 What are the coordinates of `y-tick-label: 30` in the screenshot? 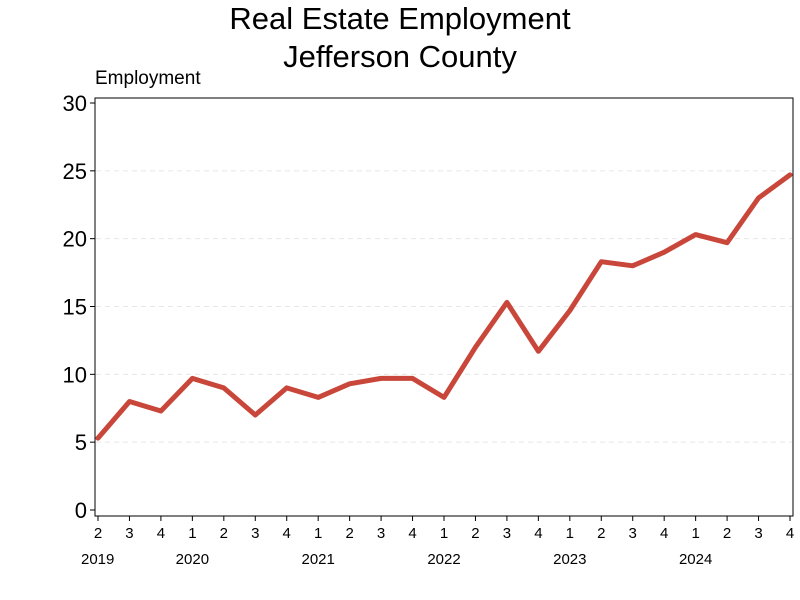 It's located at (75, 103).